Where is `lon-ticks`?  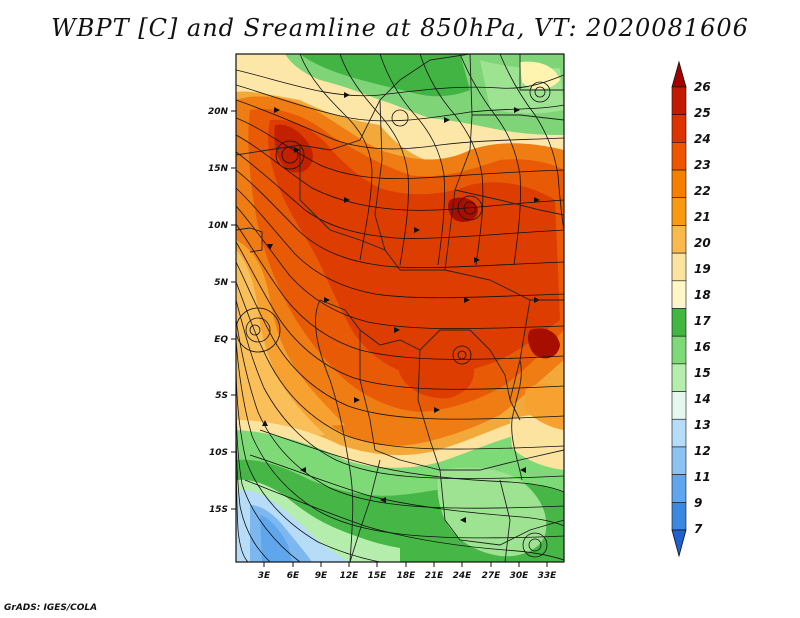
lon-ticks is located at coordinates (405, 564).